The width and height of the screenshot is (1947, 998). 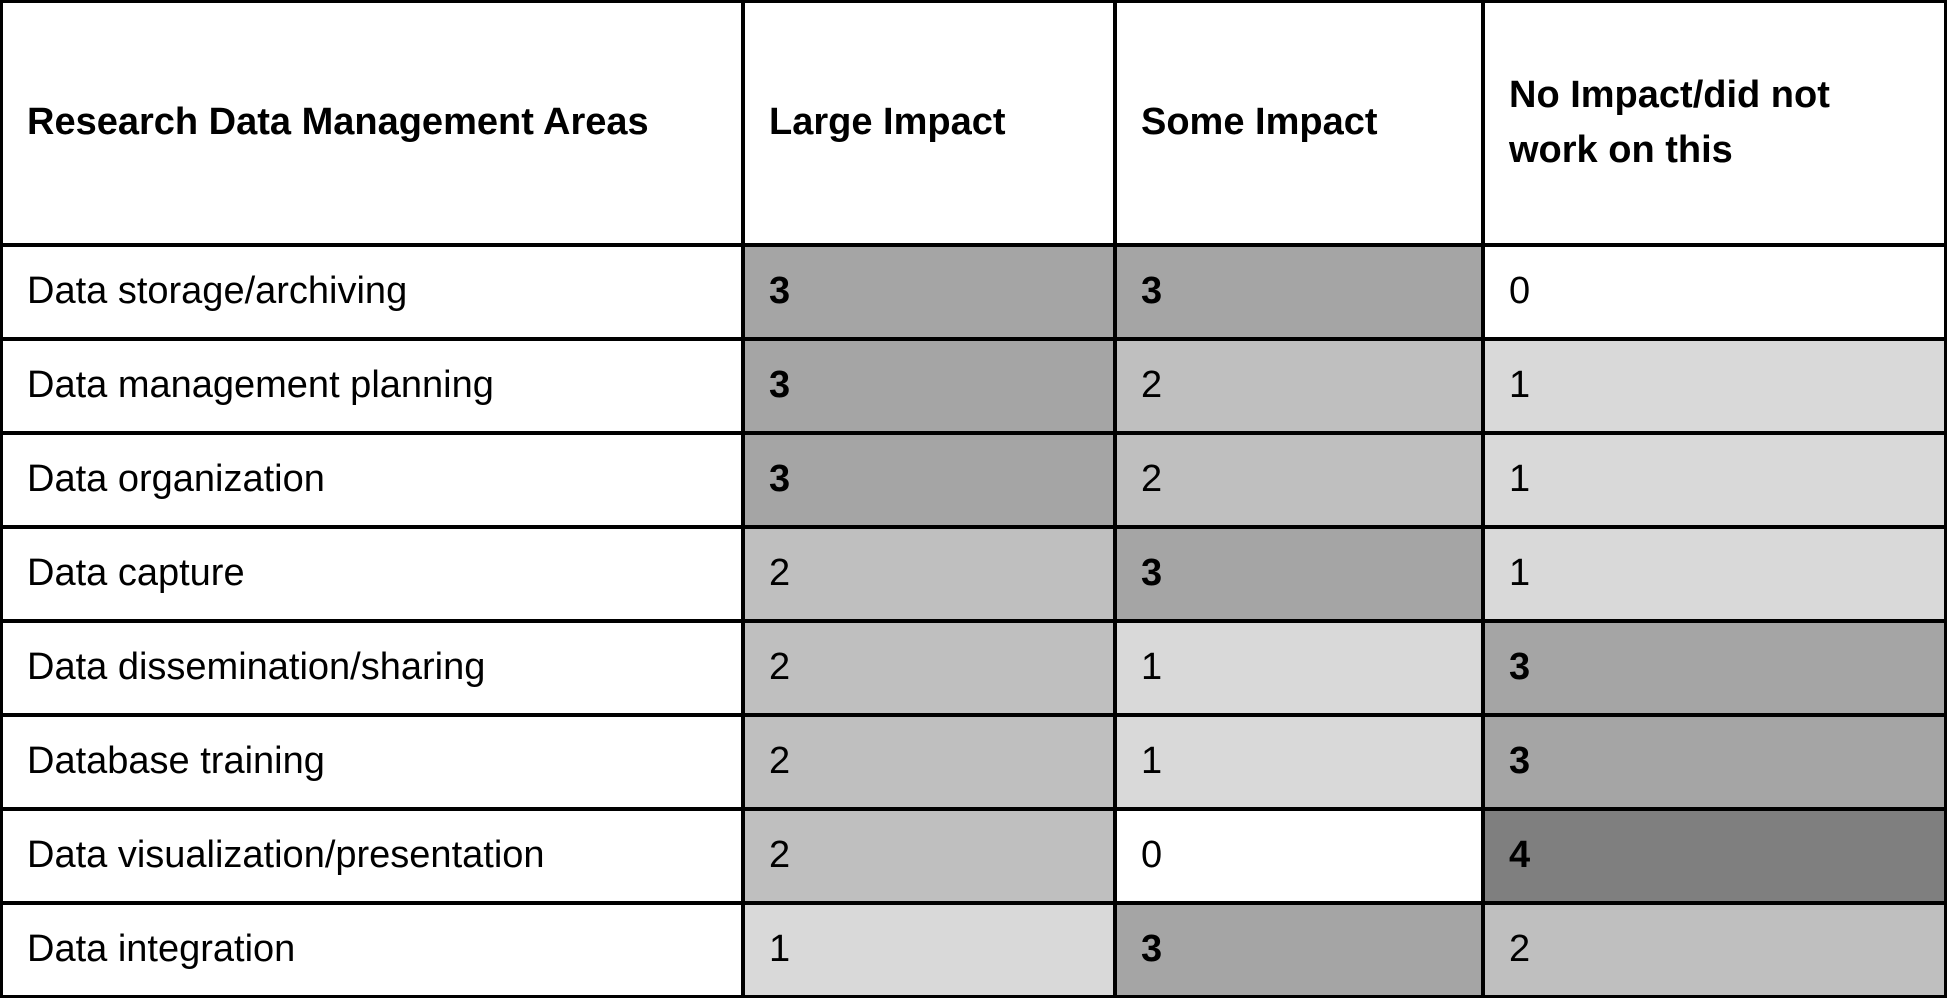 What do you see at coordinates (372, 856) in the screenshot?
I see `row-label: Data visualization/presentation` at bounding box center [372, 856].